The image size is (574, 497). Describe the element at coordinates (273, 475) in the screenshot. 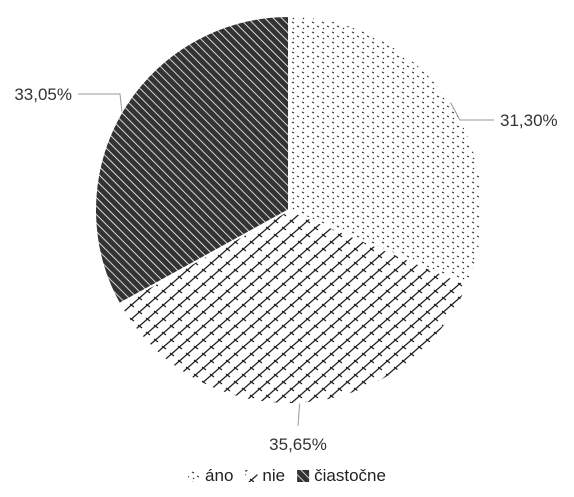

I see `legend-label-1: nie` at that location.